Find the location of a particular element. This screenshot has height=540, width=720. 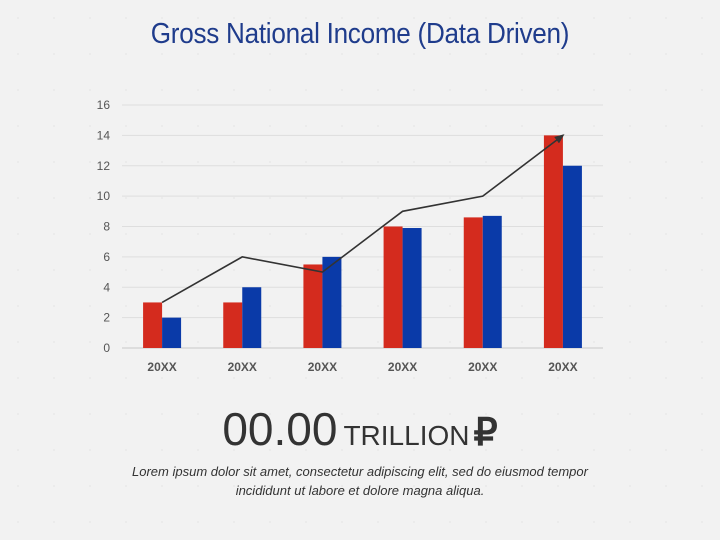

y-tick-label: 8 is located at coordinates (106, 227).